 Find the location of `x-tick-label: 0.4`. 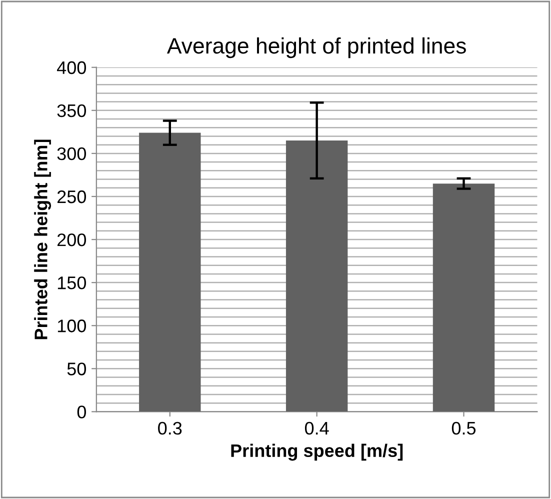

x-tick-label: 0.4 is located at coordinates (316, 428).